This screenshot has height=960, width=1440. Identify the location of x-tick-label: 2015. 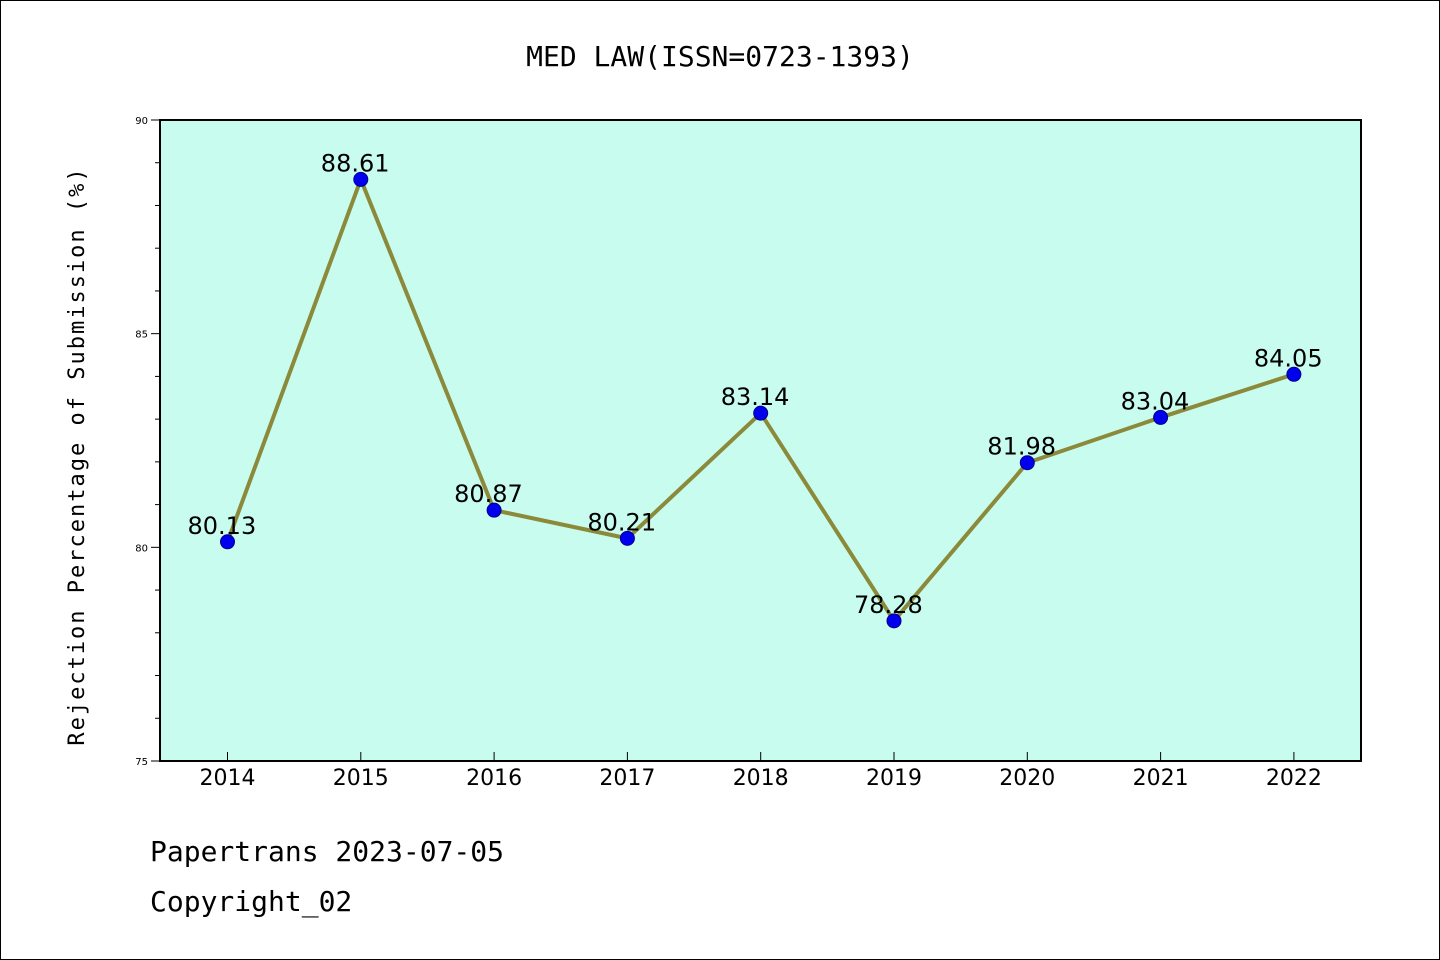
(361, 778).